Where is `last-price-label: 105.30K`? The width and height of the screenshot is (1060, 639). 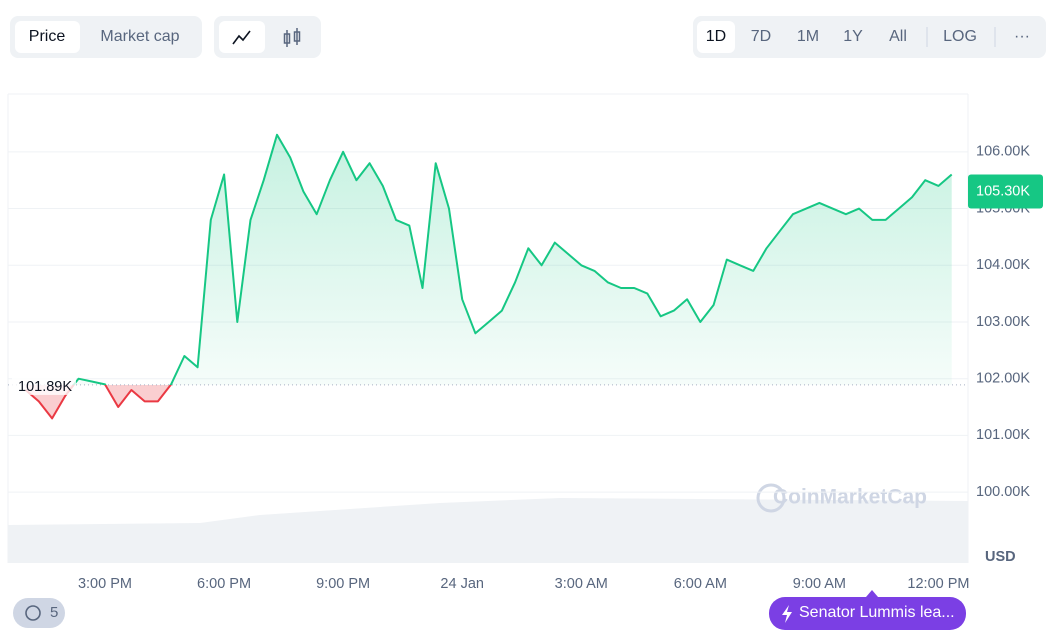
last-price-label: 105.30K is located at coordinates (1003, 191).